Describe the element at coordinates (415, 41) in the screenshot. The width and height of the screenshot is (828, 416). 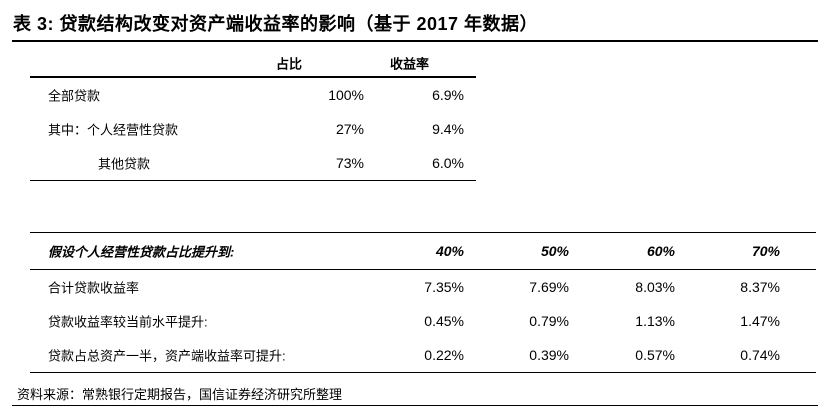
I see `title-rule` at that location.